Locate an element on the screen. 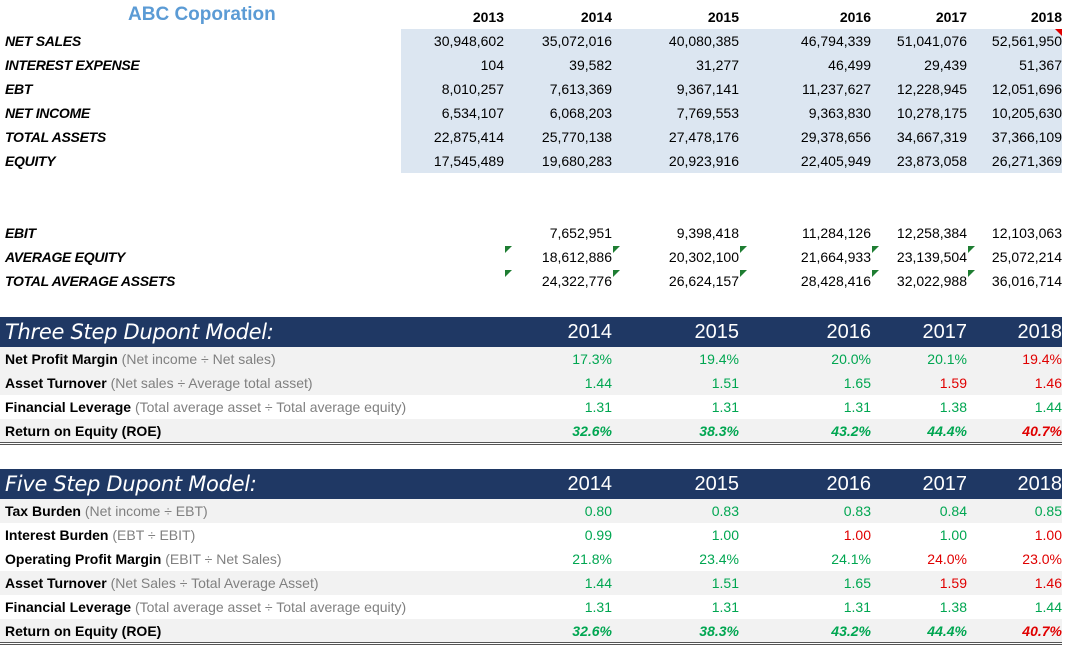 The width and height of the screenshot is (1065, 646). cell: 104 is located at coordinates (492, 65).